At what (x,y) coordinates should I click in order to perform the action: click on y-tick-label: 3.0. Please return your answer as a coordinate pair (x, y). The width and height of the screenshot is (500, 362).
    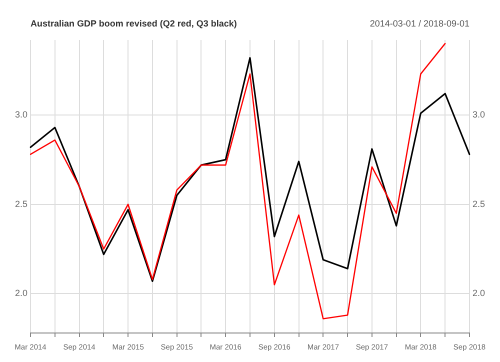
    Looking at the image, I should click on (21, 115).